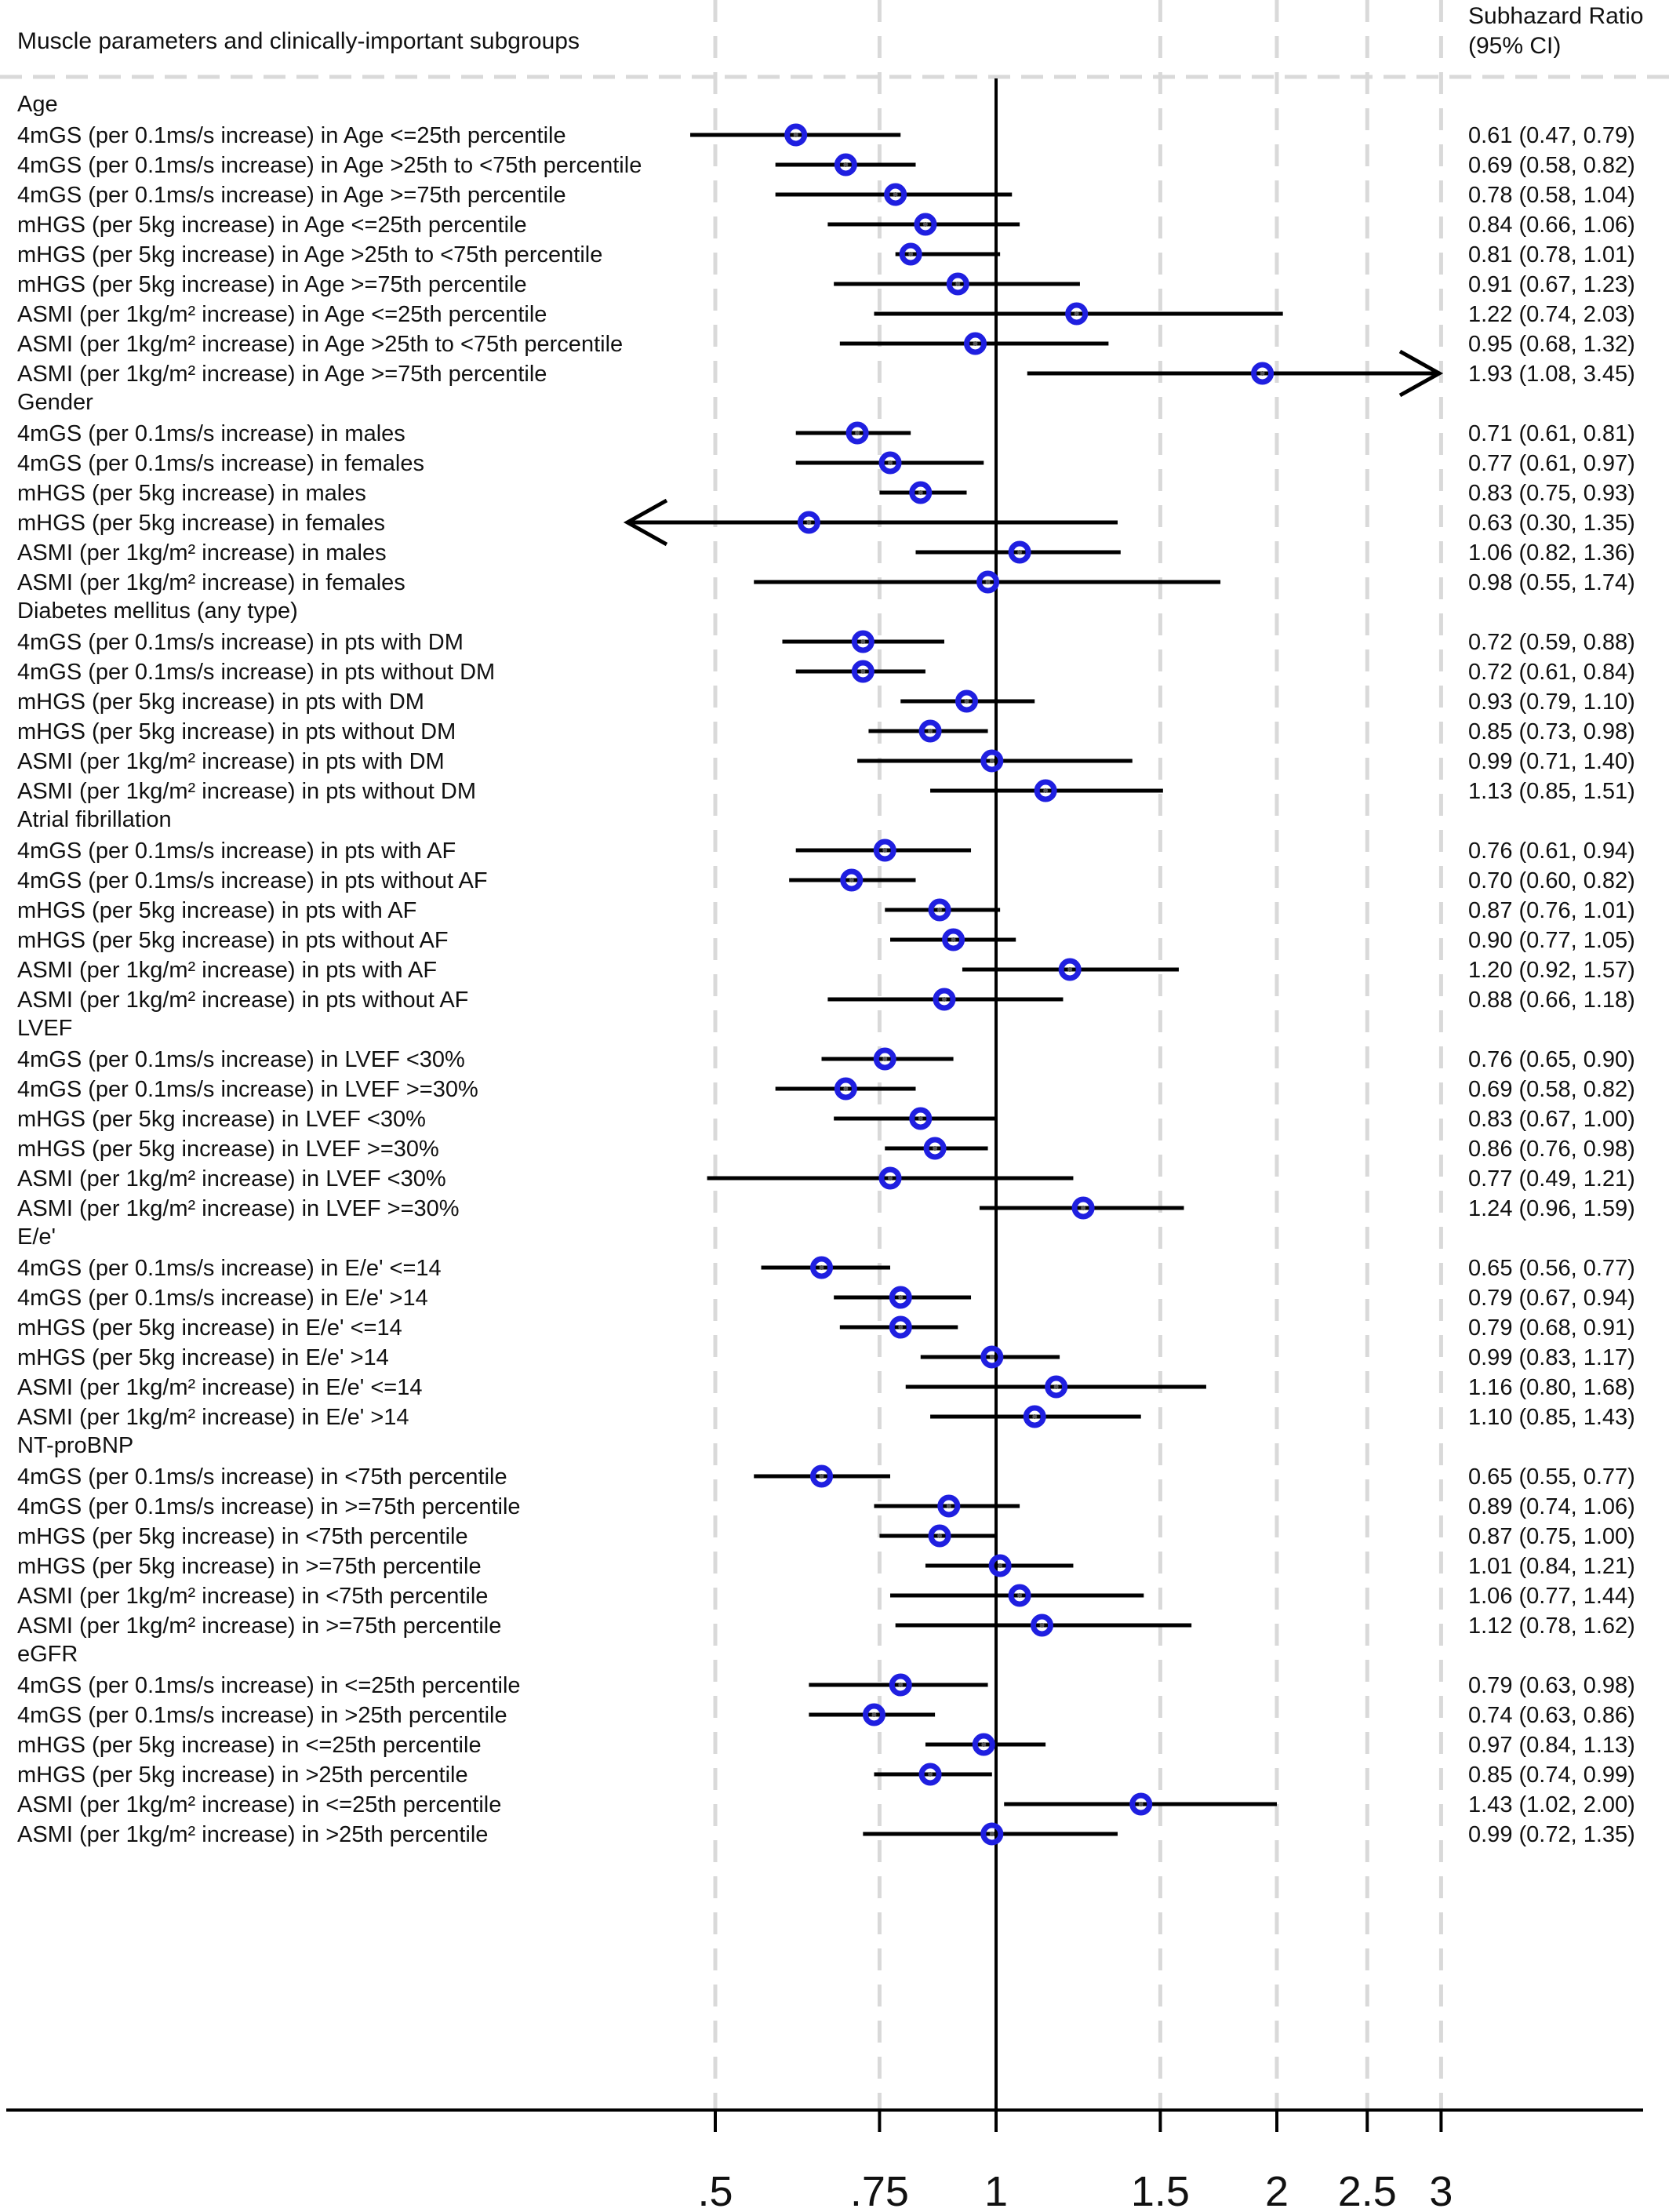  I want to click on x-tick-label: 1.5, so click(1160, 2190).